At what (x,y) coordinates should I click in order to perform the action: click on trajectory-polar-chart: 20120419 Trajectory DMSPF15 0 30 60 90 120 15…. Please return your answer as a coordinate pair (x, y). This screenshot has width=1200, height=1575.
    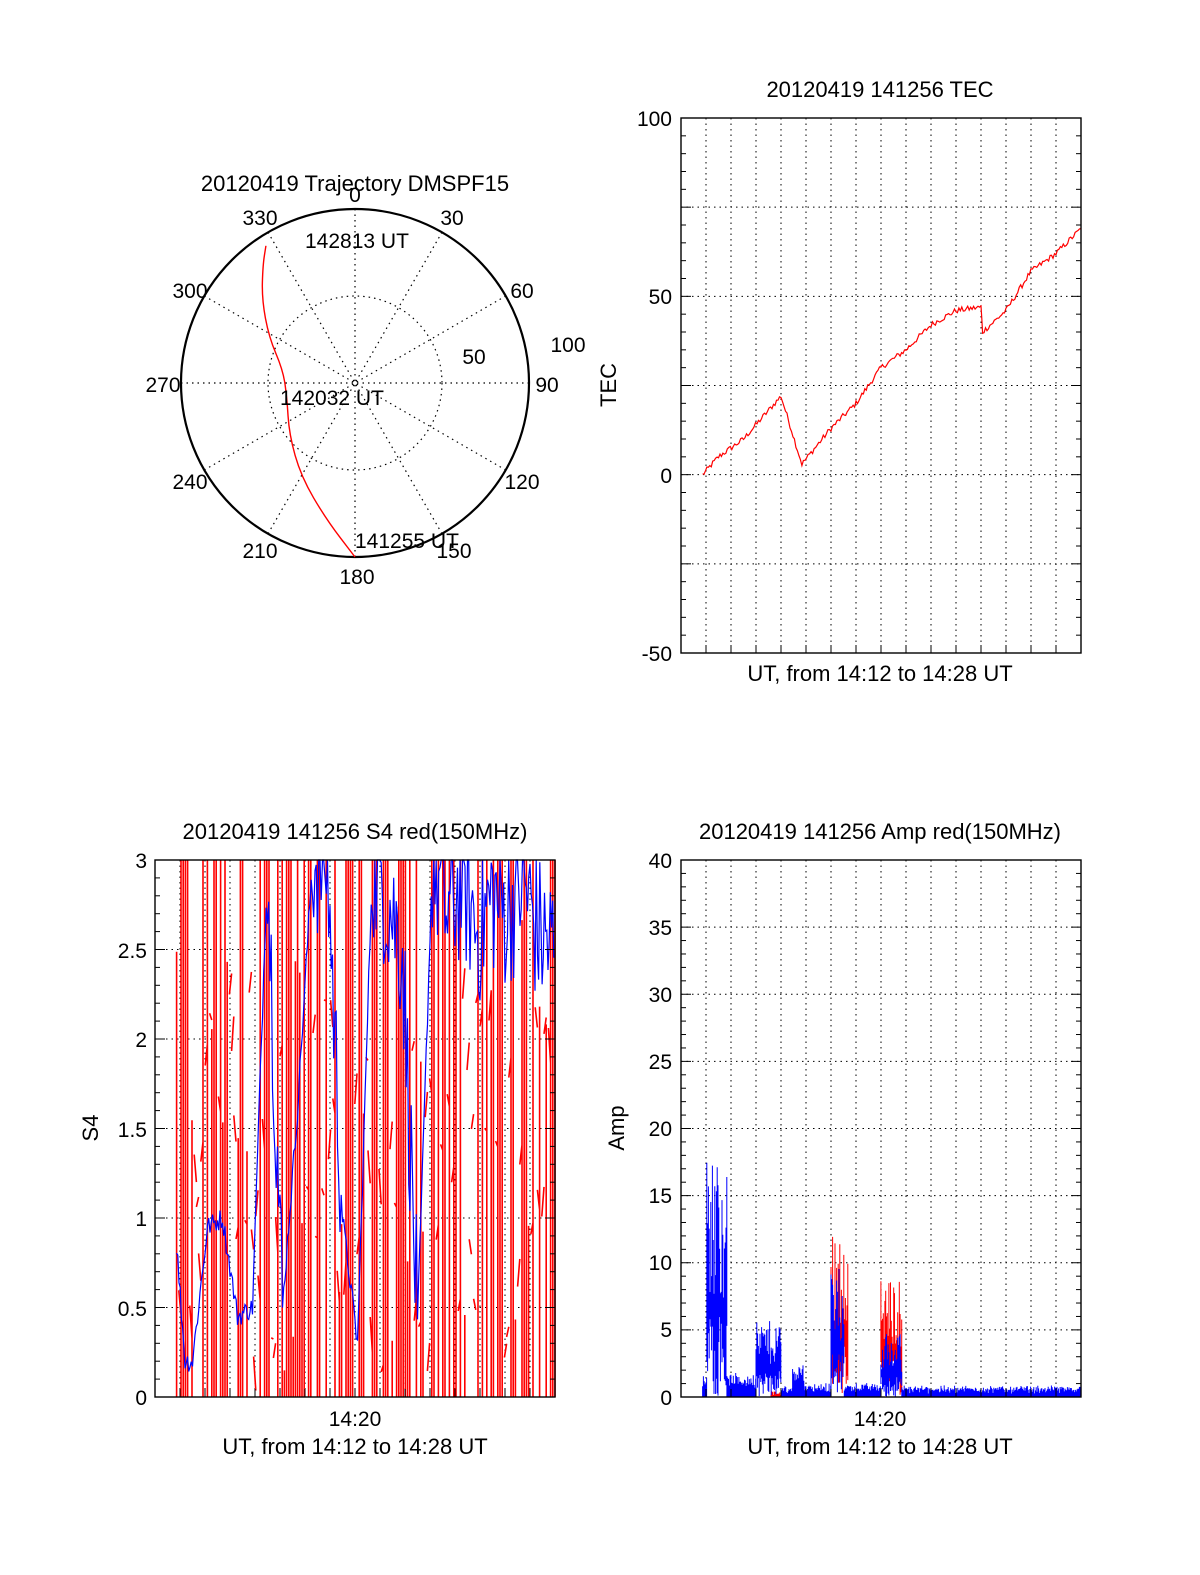
    Looking at the image, I should click on (365, 380).